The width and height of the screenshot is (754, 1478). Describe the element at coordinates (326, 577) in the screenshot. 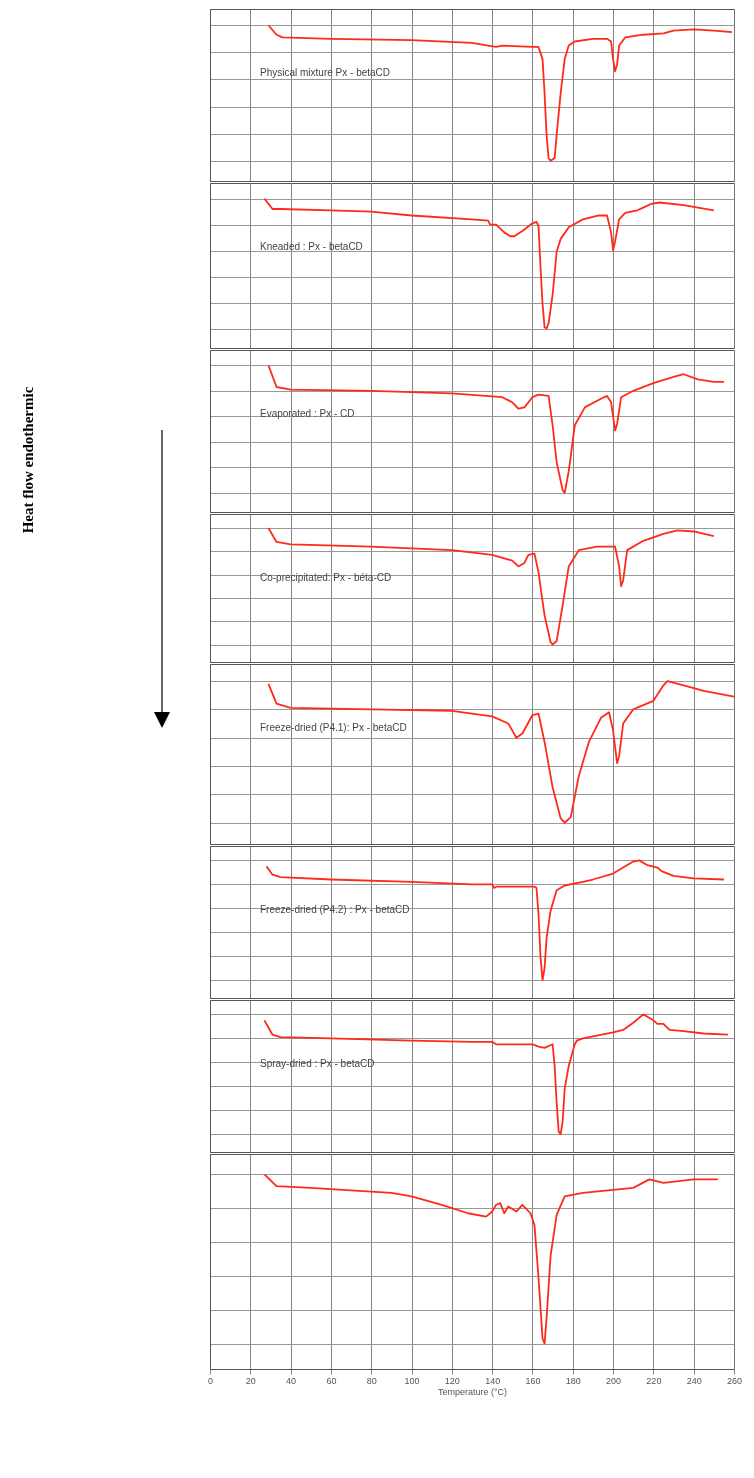

I see `text: Co-precipitated: Px - béta-CD` at that location.